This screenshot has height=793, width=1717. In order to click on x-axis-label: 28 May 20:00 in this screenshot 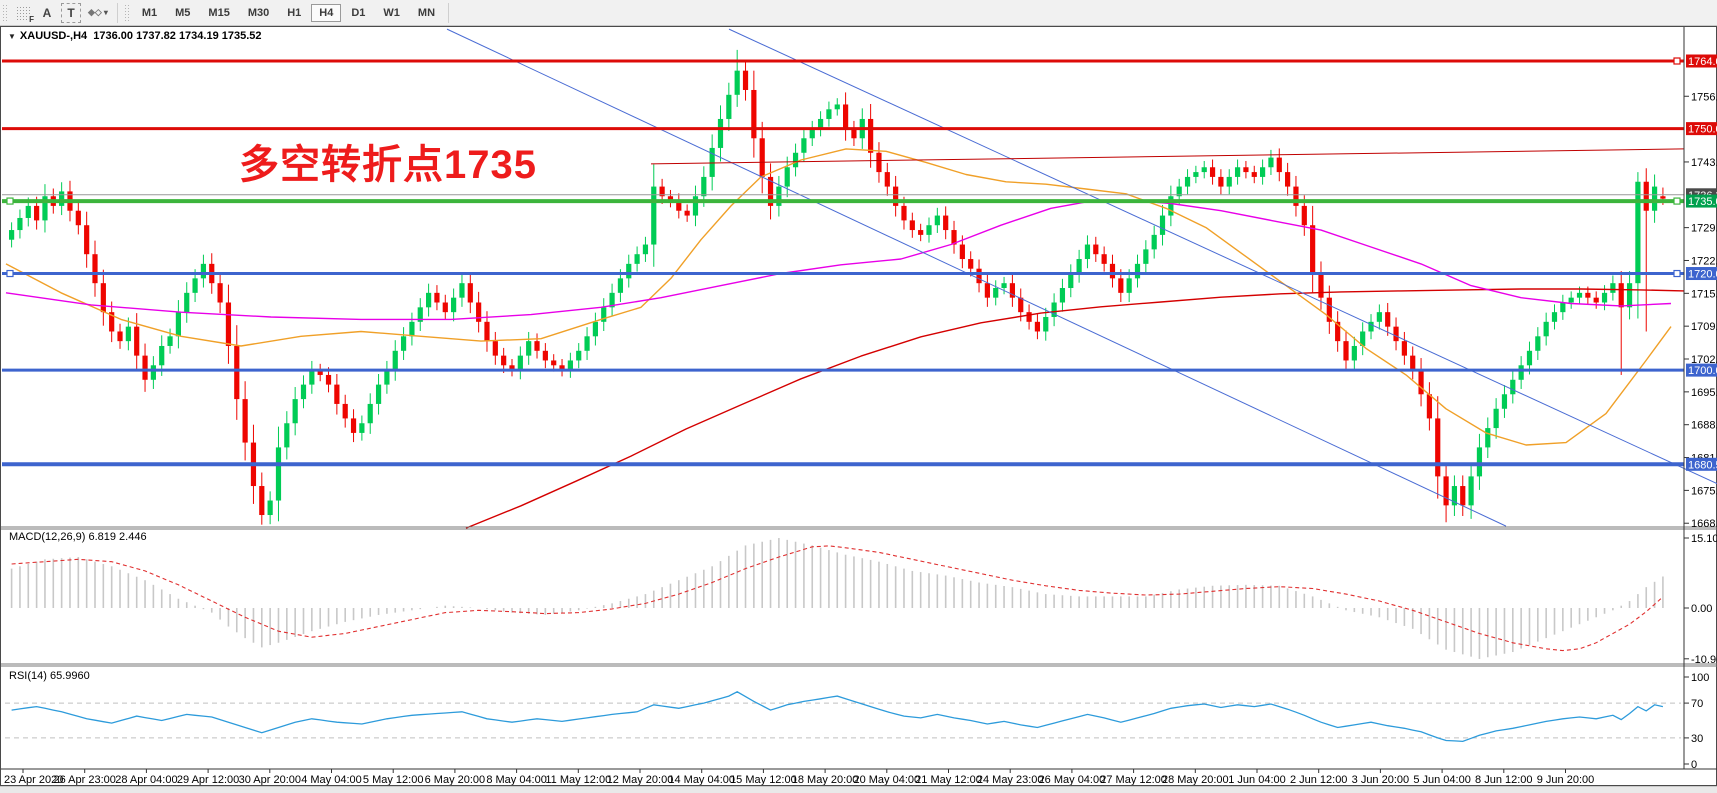, I will do `click(1195, 779)`.